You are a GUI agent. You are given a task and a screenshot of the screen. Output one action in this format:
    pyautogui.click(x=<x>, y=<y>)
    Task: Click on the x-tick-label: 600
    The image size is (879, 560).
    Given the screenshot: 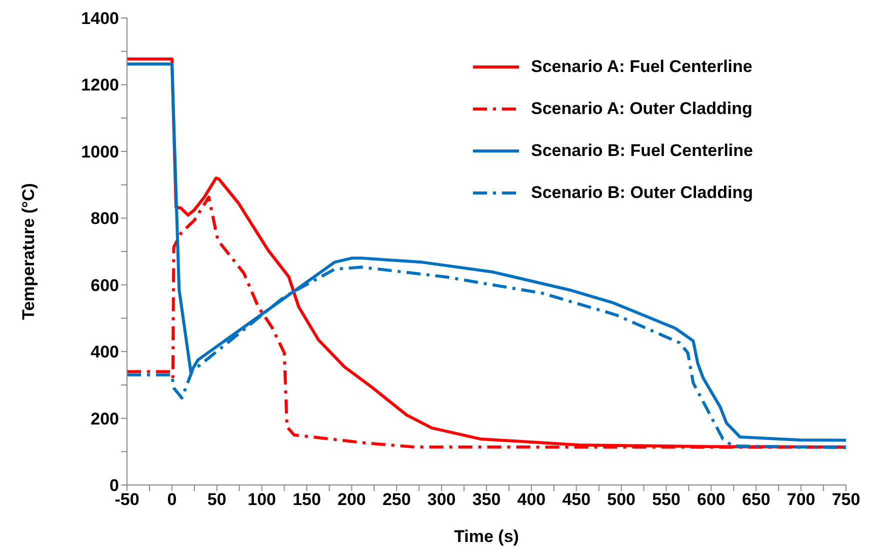 What is the action you would take?
    pyautogui.click(x=711, y=500)
    